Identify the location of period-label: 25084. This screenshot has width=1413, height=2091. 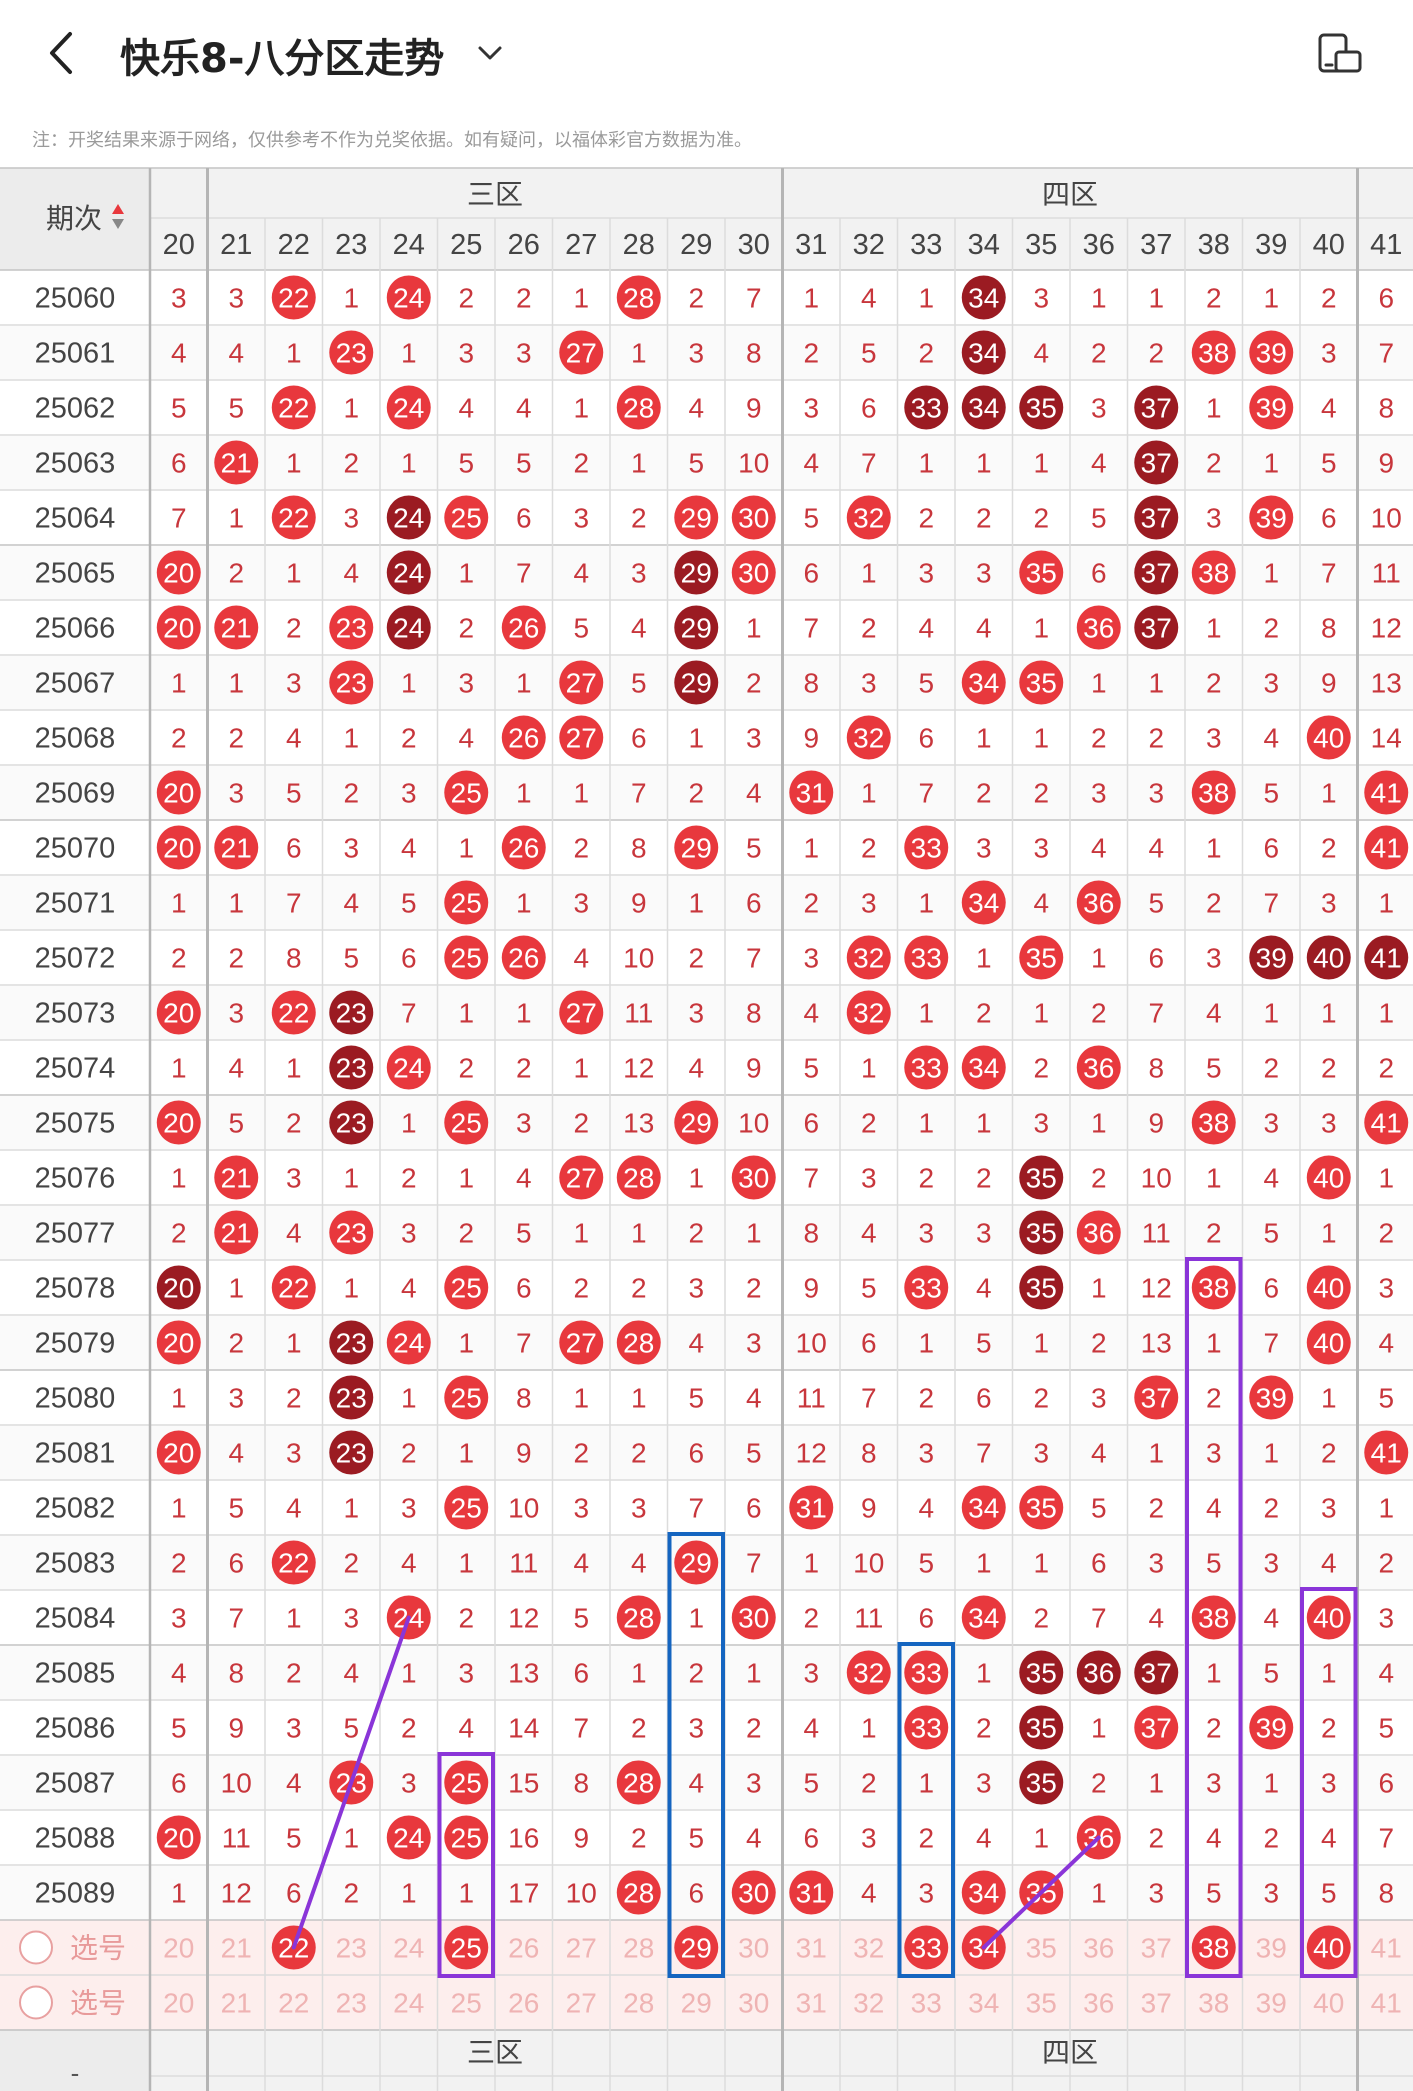
(75, 1619).